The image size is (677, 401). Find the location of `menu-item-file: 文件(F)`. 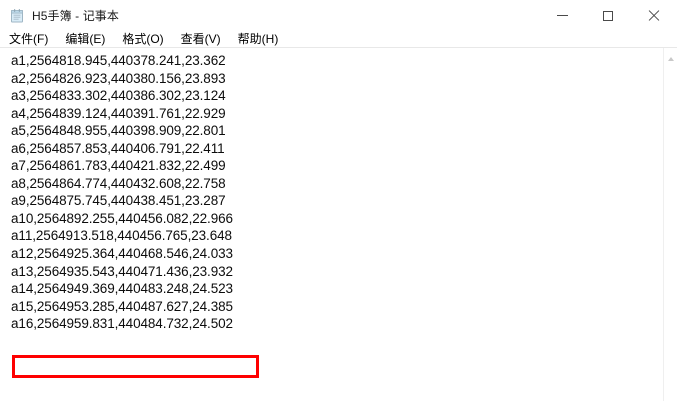

menu-item-file: 文件(F) is located at coordinates (29, 39).